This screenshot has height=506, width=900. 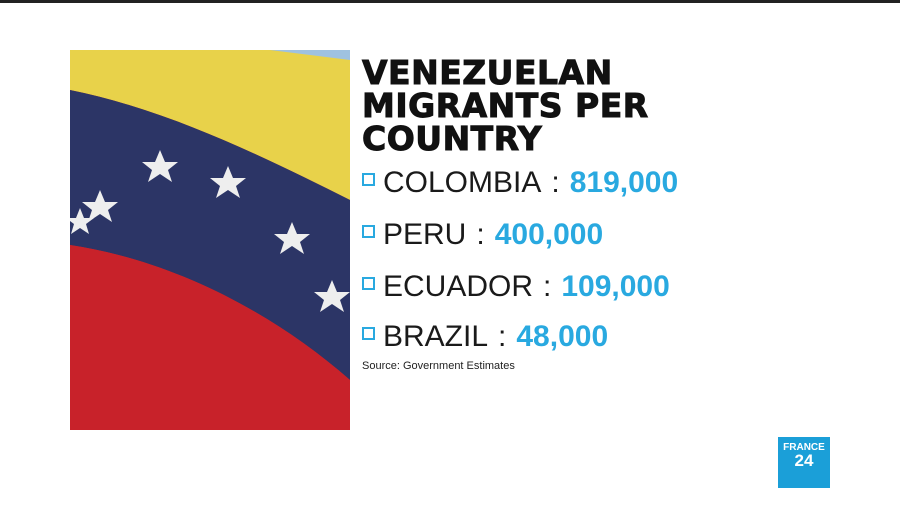 What do you see at coordinates (505, 105) in the screenshot?
I see `title: VENEZUELAN MIGRANTS PER COUNTRY` at bounding box center [505, 105].